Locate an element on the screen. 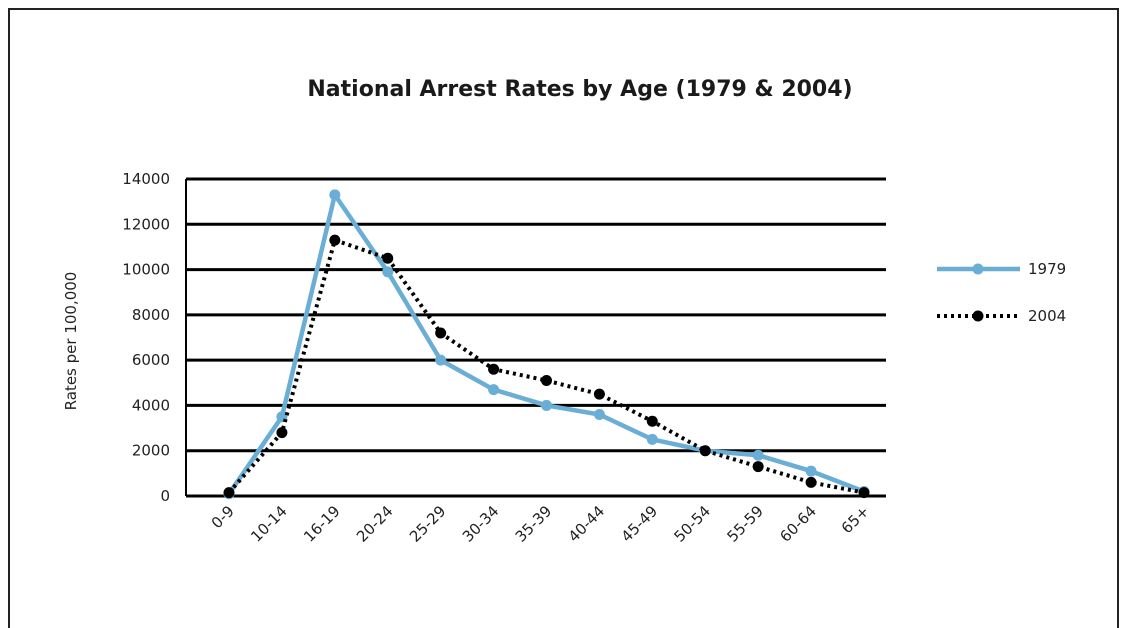 Image resolution: width=1131 pixels, height=628 pixels. x-tick-label: 10-14 is located at coordinates (269, 524).